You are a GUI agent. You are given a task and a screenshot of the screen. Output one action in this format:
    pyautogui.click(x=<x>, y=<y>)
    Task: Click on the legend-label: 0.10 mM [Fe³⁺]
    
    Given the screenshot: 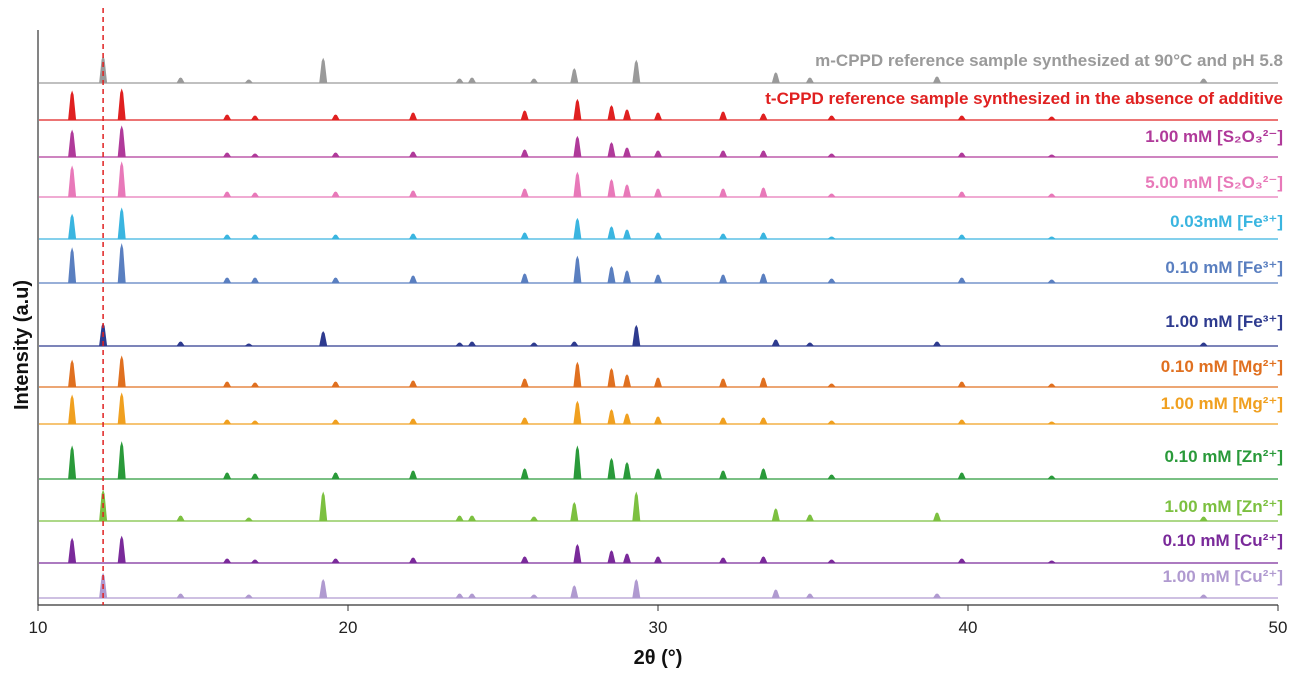 What is the action you would take?
    pyautogui.click(x=1224, y=267)
    